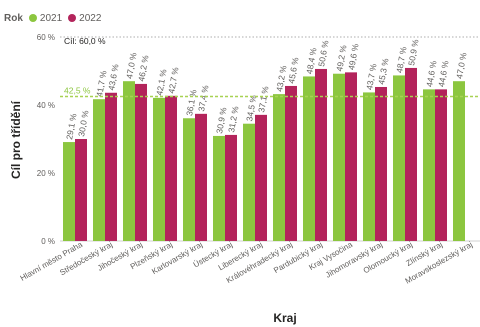 The width and height of the screenshot is (480, 327). Describe the element at coordinates (46, 173) in the screenshot. I see `y-tick-label: 20 %` at that location.